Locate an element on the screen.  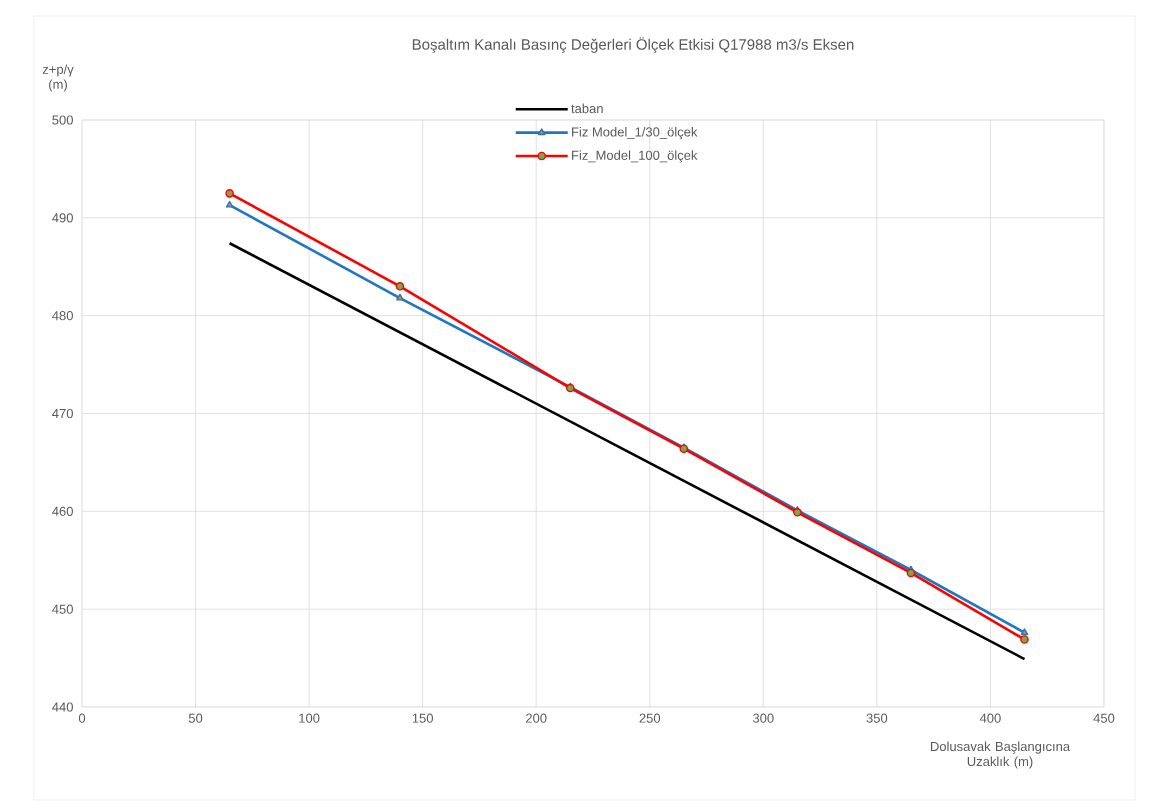
x-tick-label: 350 is located at coordinates (877, 718).